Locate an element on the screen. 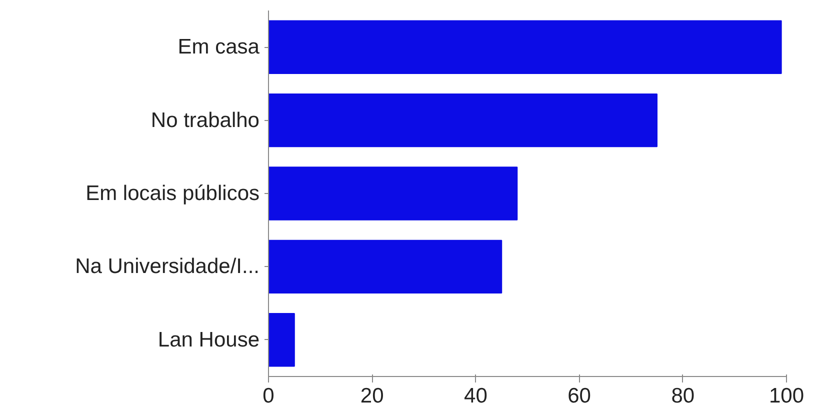 The image size is (816, 406). x-tick-label: 60 is located at coordinates (579, 395).